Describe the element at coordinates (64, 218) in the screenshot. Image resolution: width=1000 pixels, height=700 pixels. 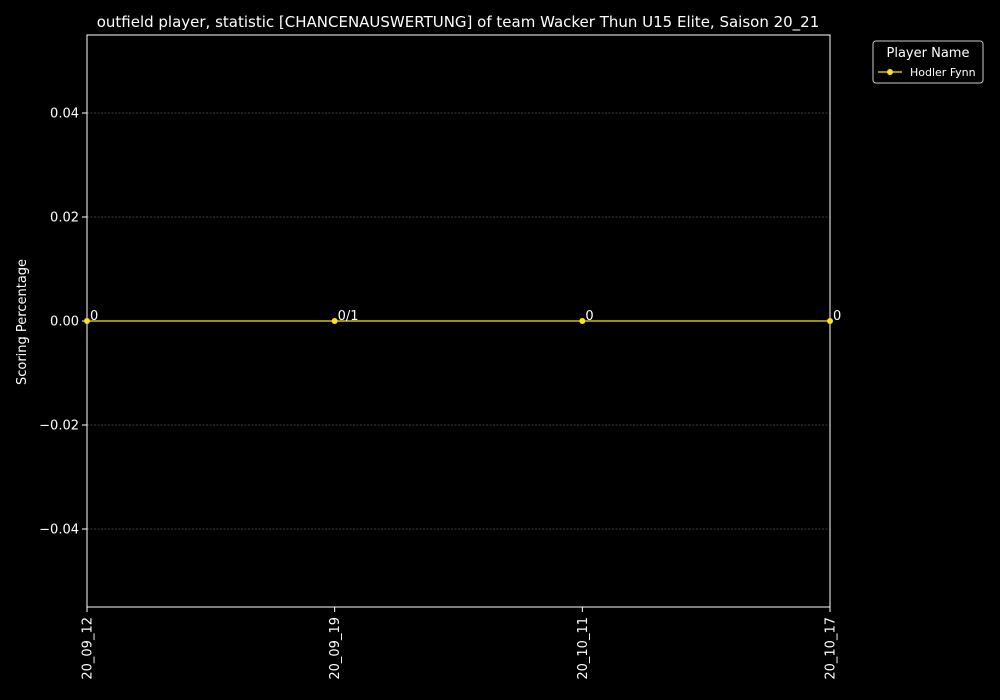
I see `y-tick-label: 0.02` at that location.